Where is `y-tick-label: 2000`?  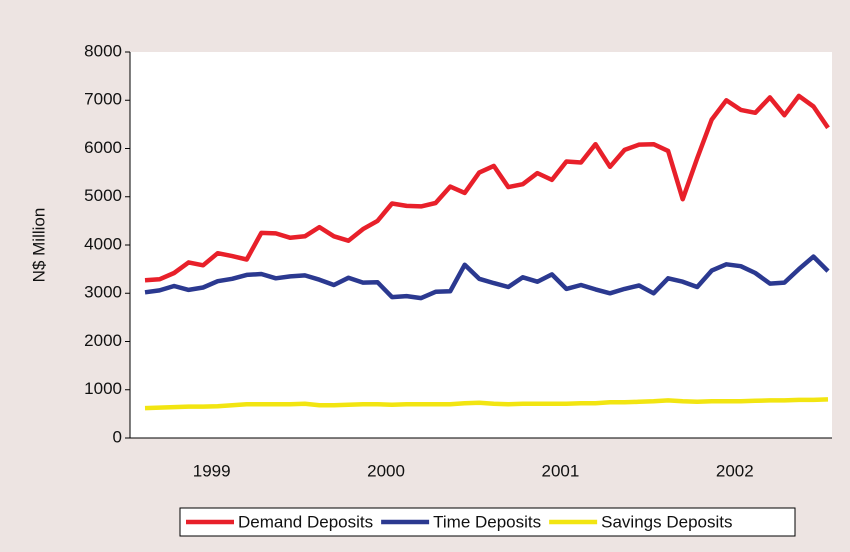
y-tick-label: 2000 is located at coordinates (103, 340).